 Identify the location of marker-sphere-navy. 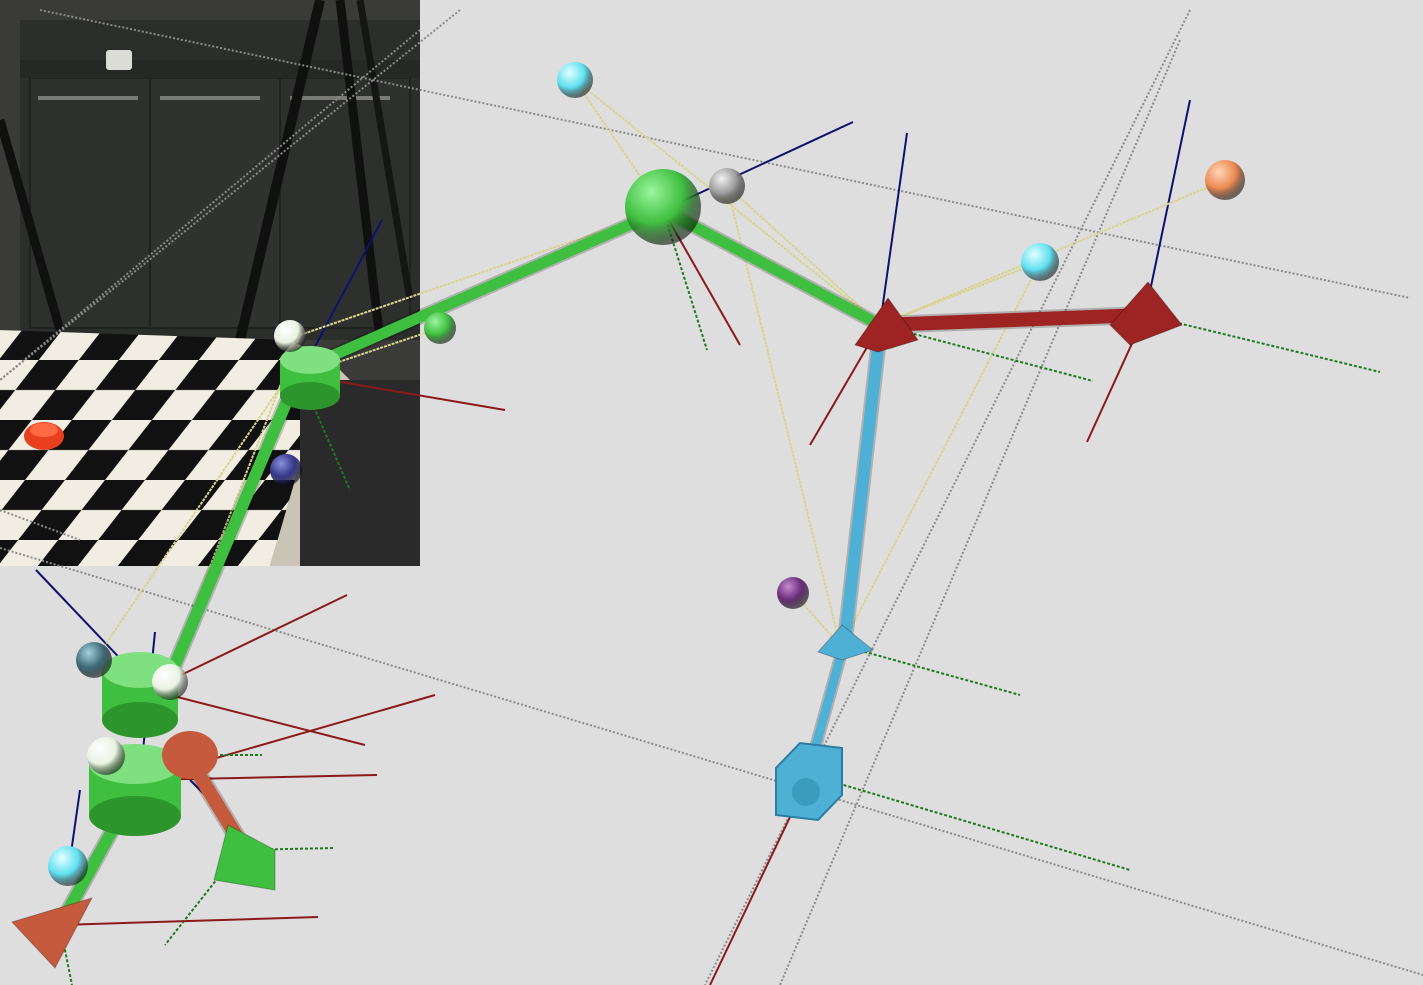
(286, 470).